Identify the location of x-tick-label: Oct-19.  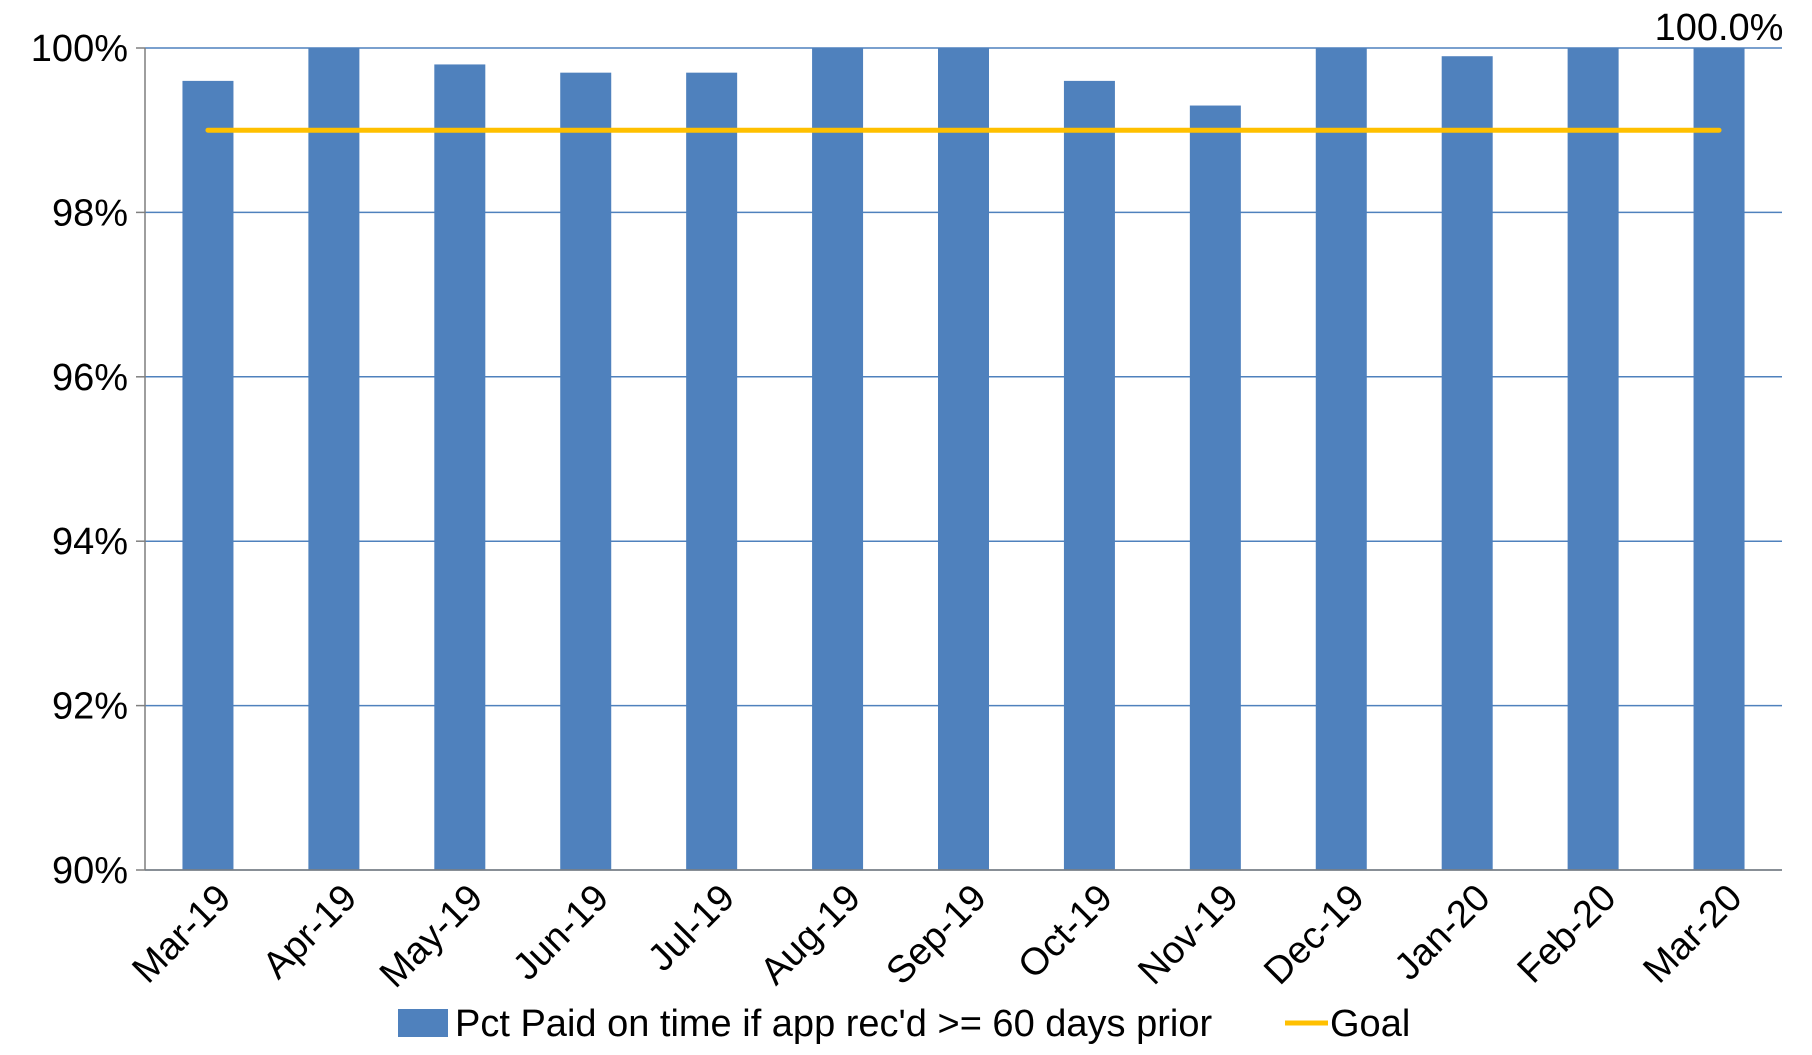
(1065, 932).